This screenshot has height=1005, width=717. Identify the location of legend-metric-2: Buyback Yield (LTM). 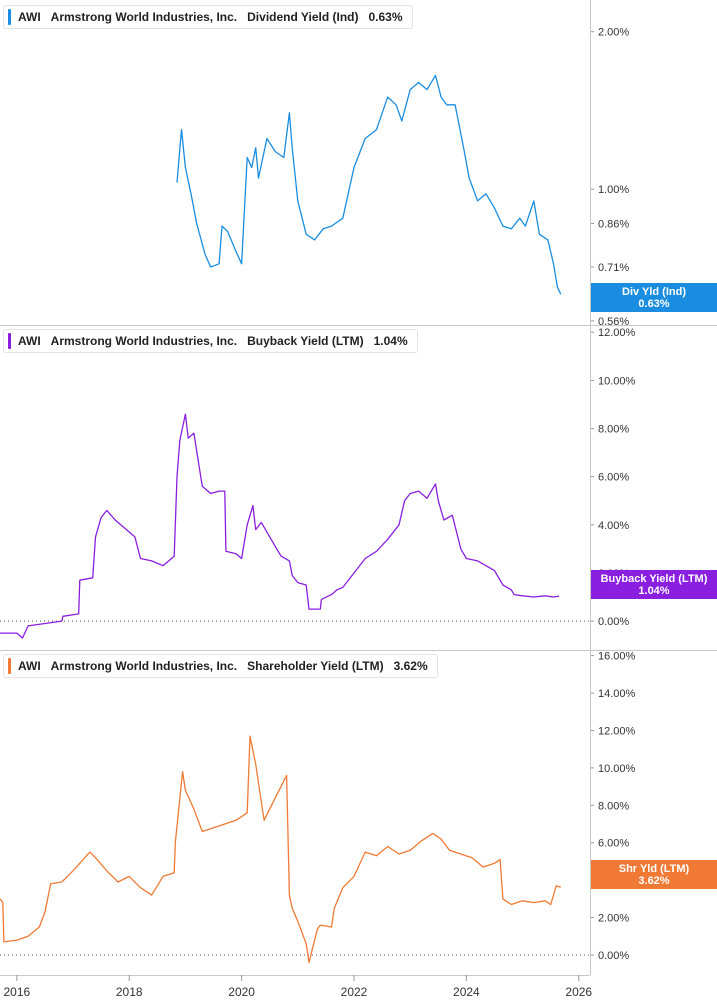
(305, 341).